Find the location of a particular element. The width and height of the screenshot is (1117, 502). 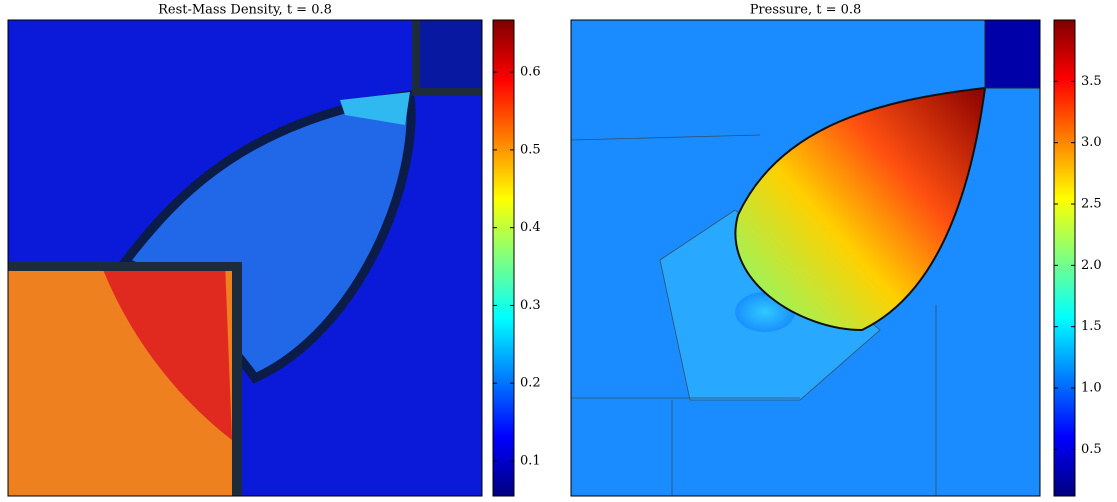

colorbar-tick-label: 2.0 is located at coordinates (1091, 265).